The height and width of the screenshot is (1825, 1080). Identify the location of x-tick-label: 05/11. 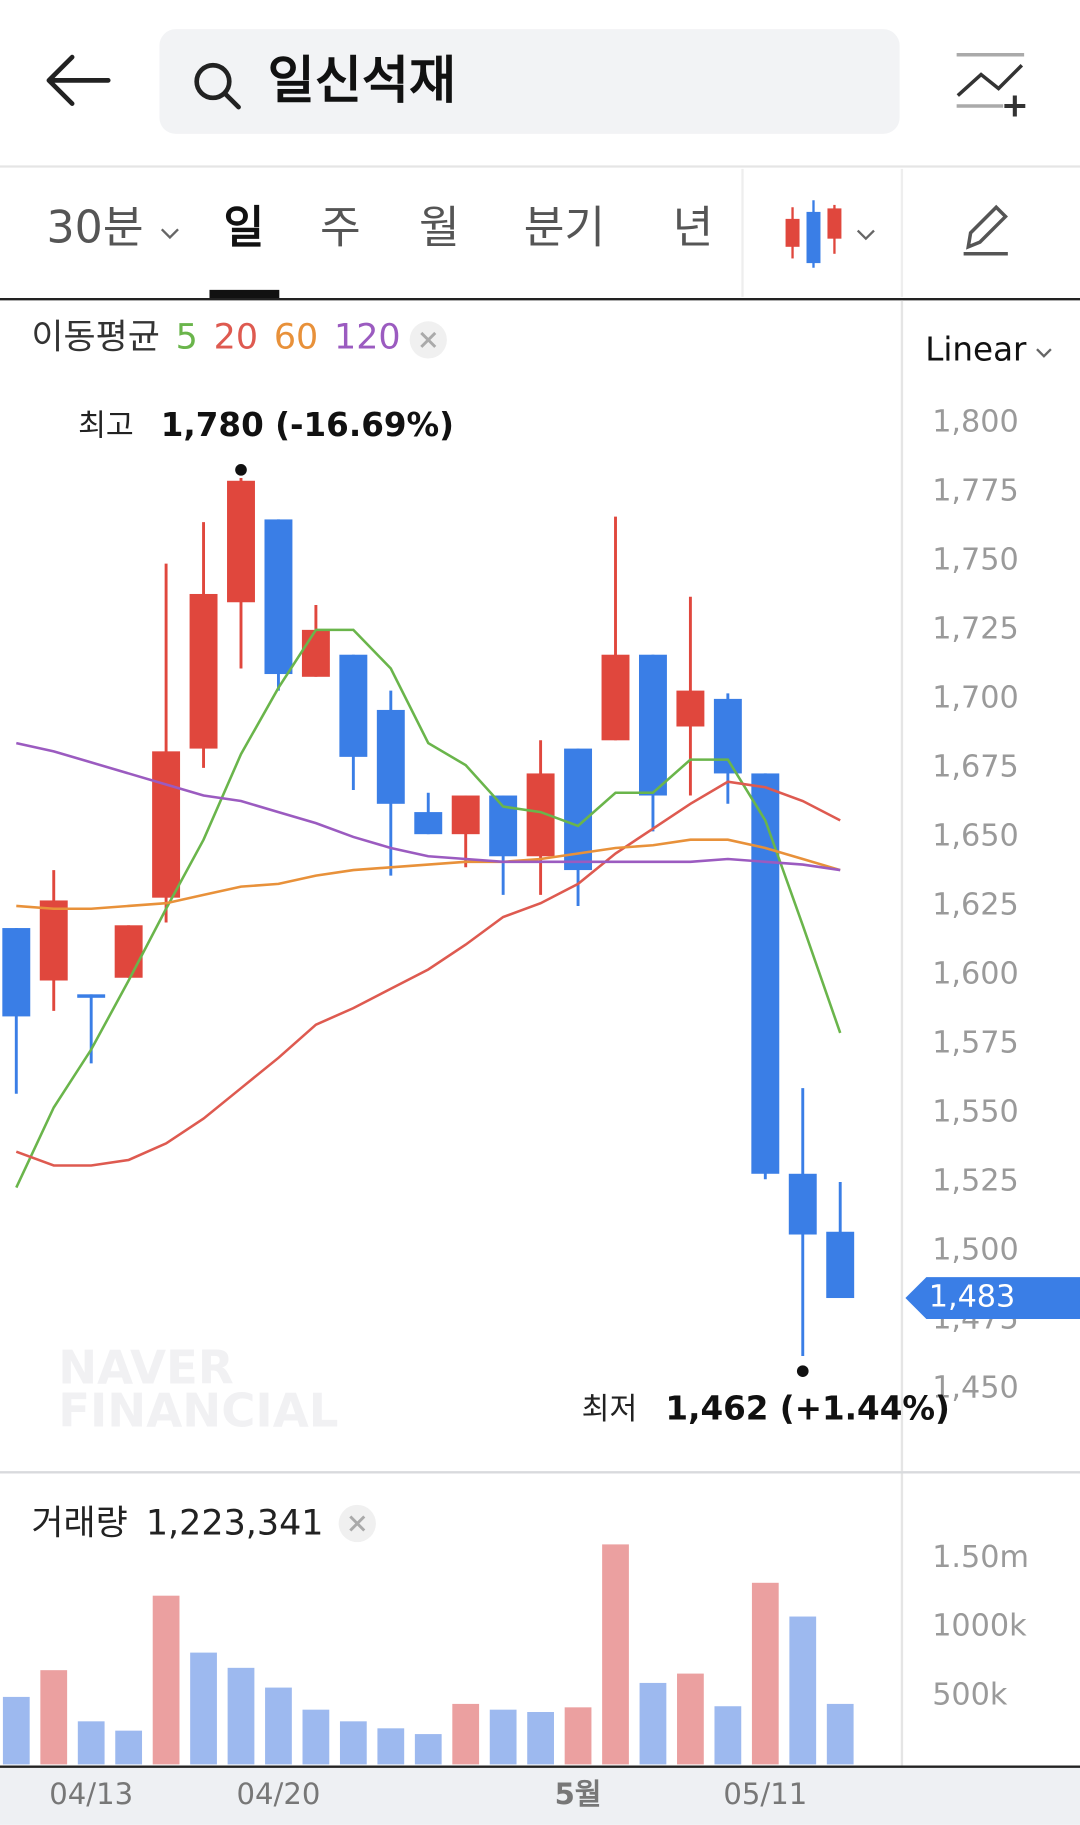
(765, 1794).